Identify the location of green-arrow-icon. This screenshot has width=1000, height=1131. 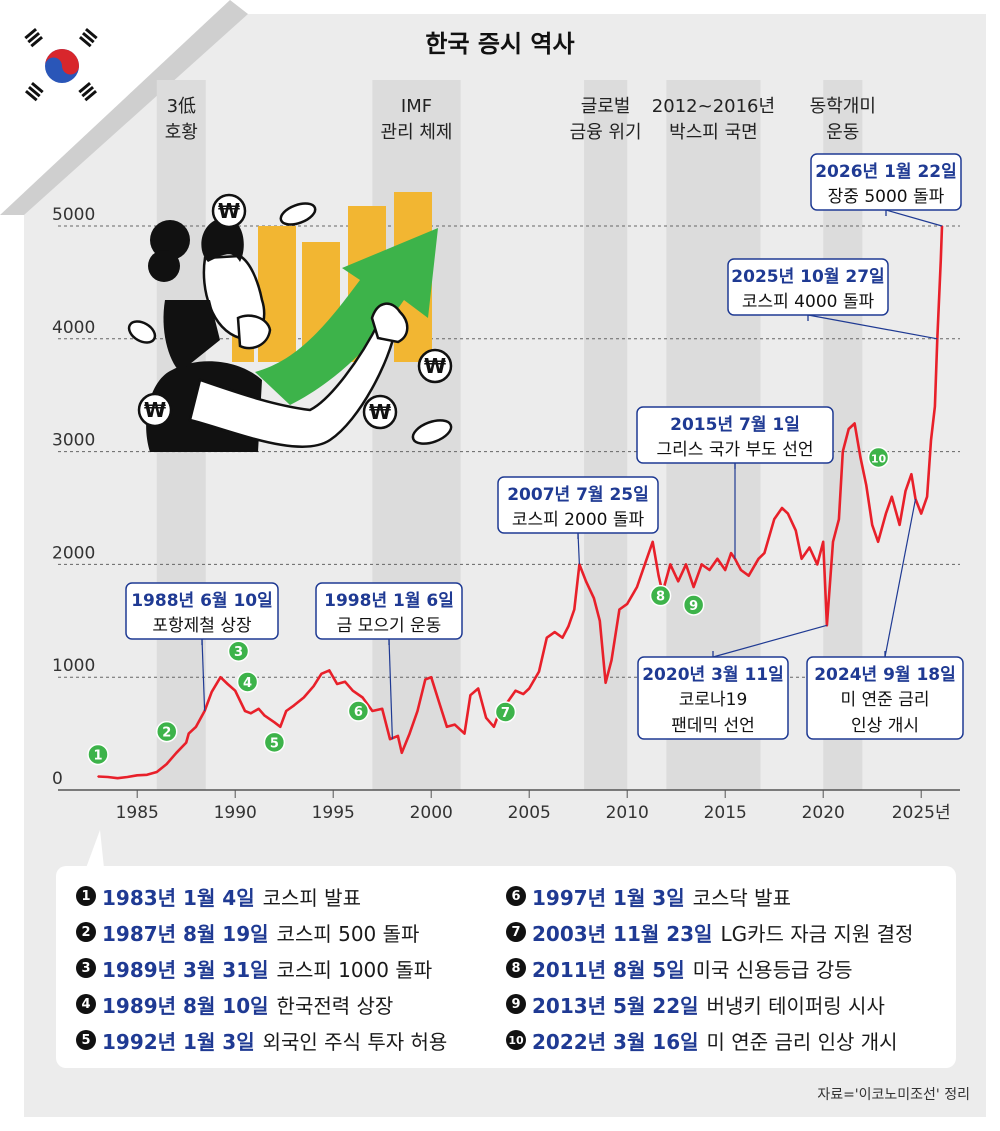
(346, 316).